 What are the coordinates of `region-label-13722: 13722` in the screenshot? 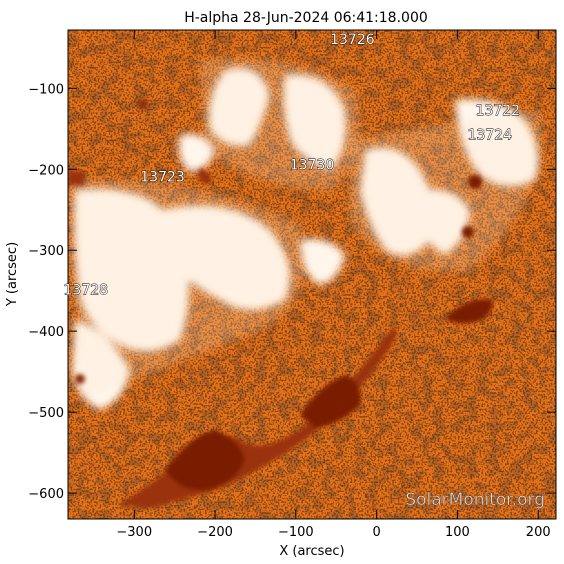 It's located at (498, 111).